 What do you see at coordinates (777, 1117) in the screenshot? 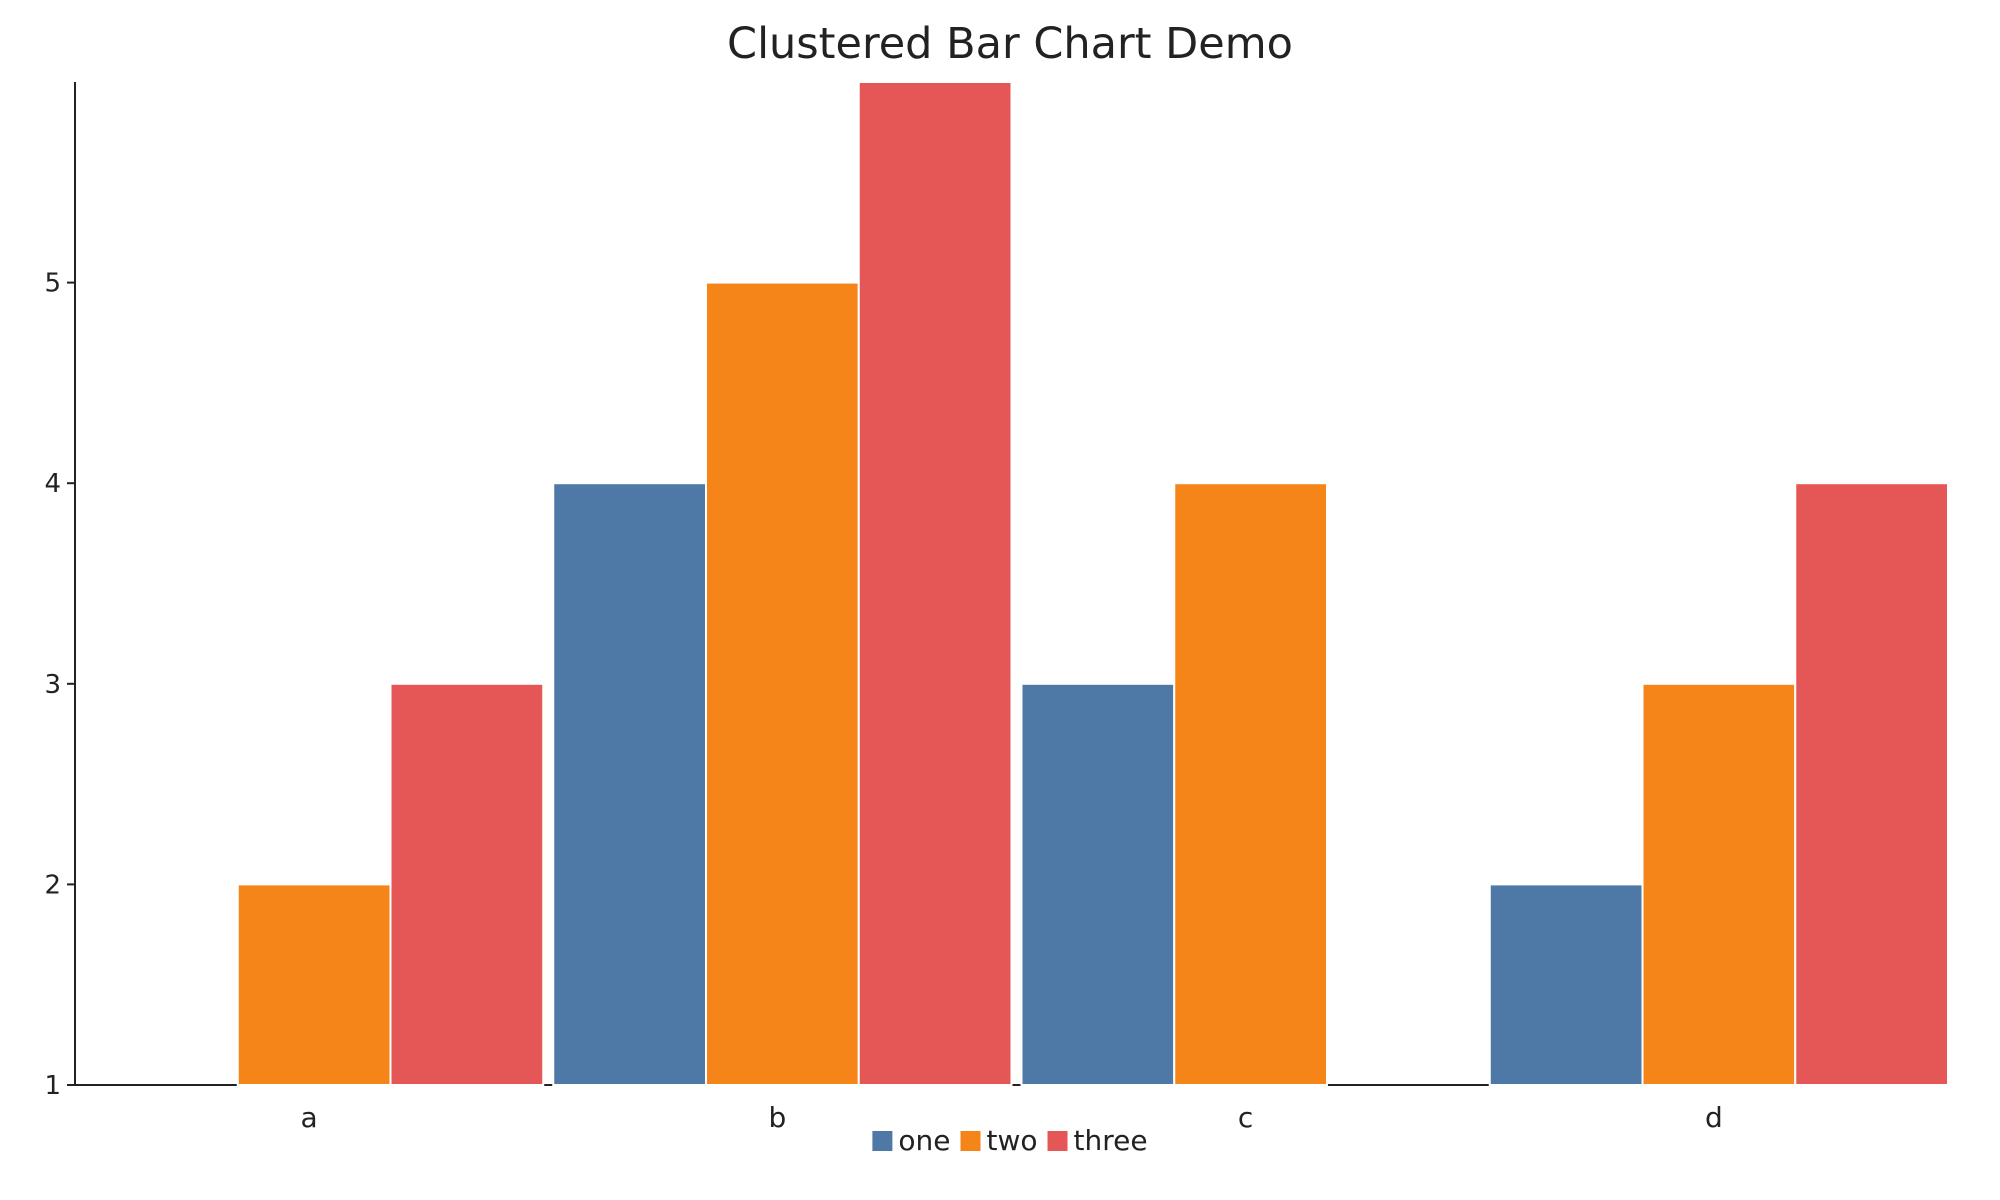
I see `x-tick-label: b` at bounding box center [777, 1117].